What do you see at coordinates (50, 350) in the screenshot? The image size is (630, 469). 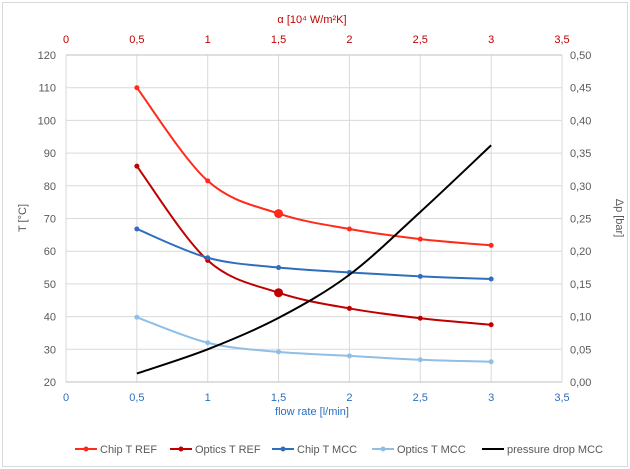 I see `y-tick-label: 30` at bounding box center [50, 350].